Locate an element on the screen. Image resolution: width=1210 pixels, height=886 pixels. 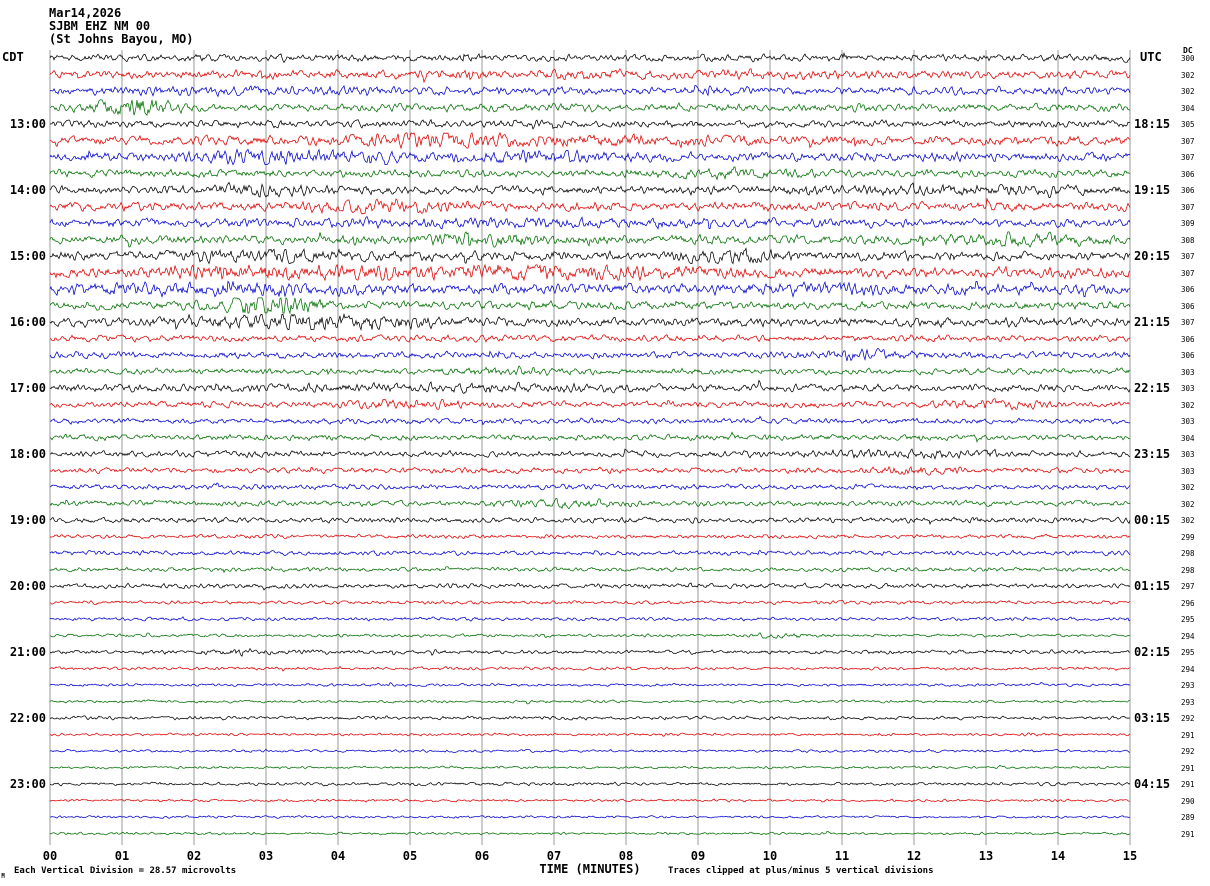
header-station: SJBM EHZ NM 00 is located at coordinates (100, 26).